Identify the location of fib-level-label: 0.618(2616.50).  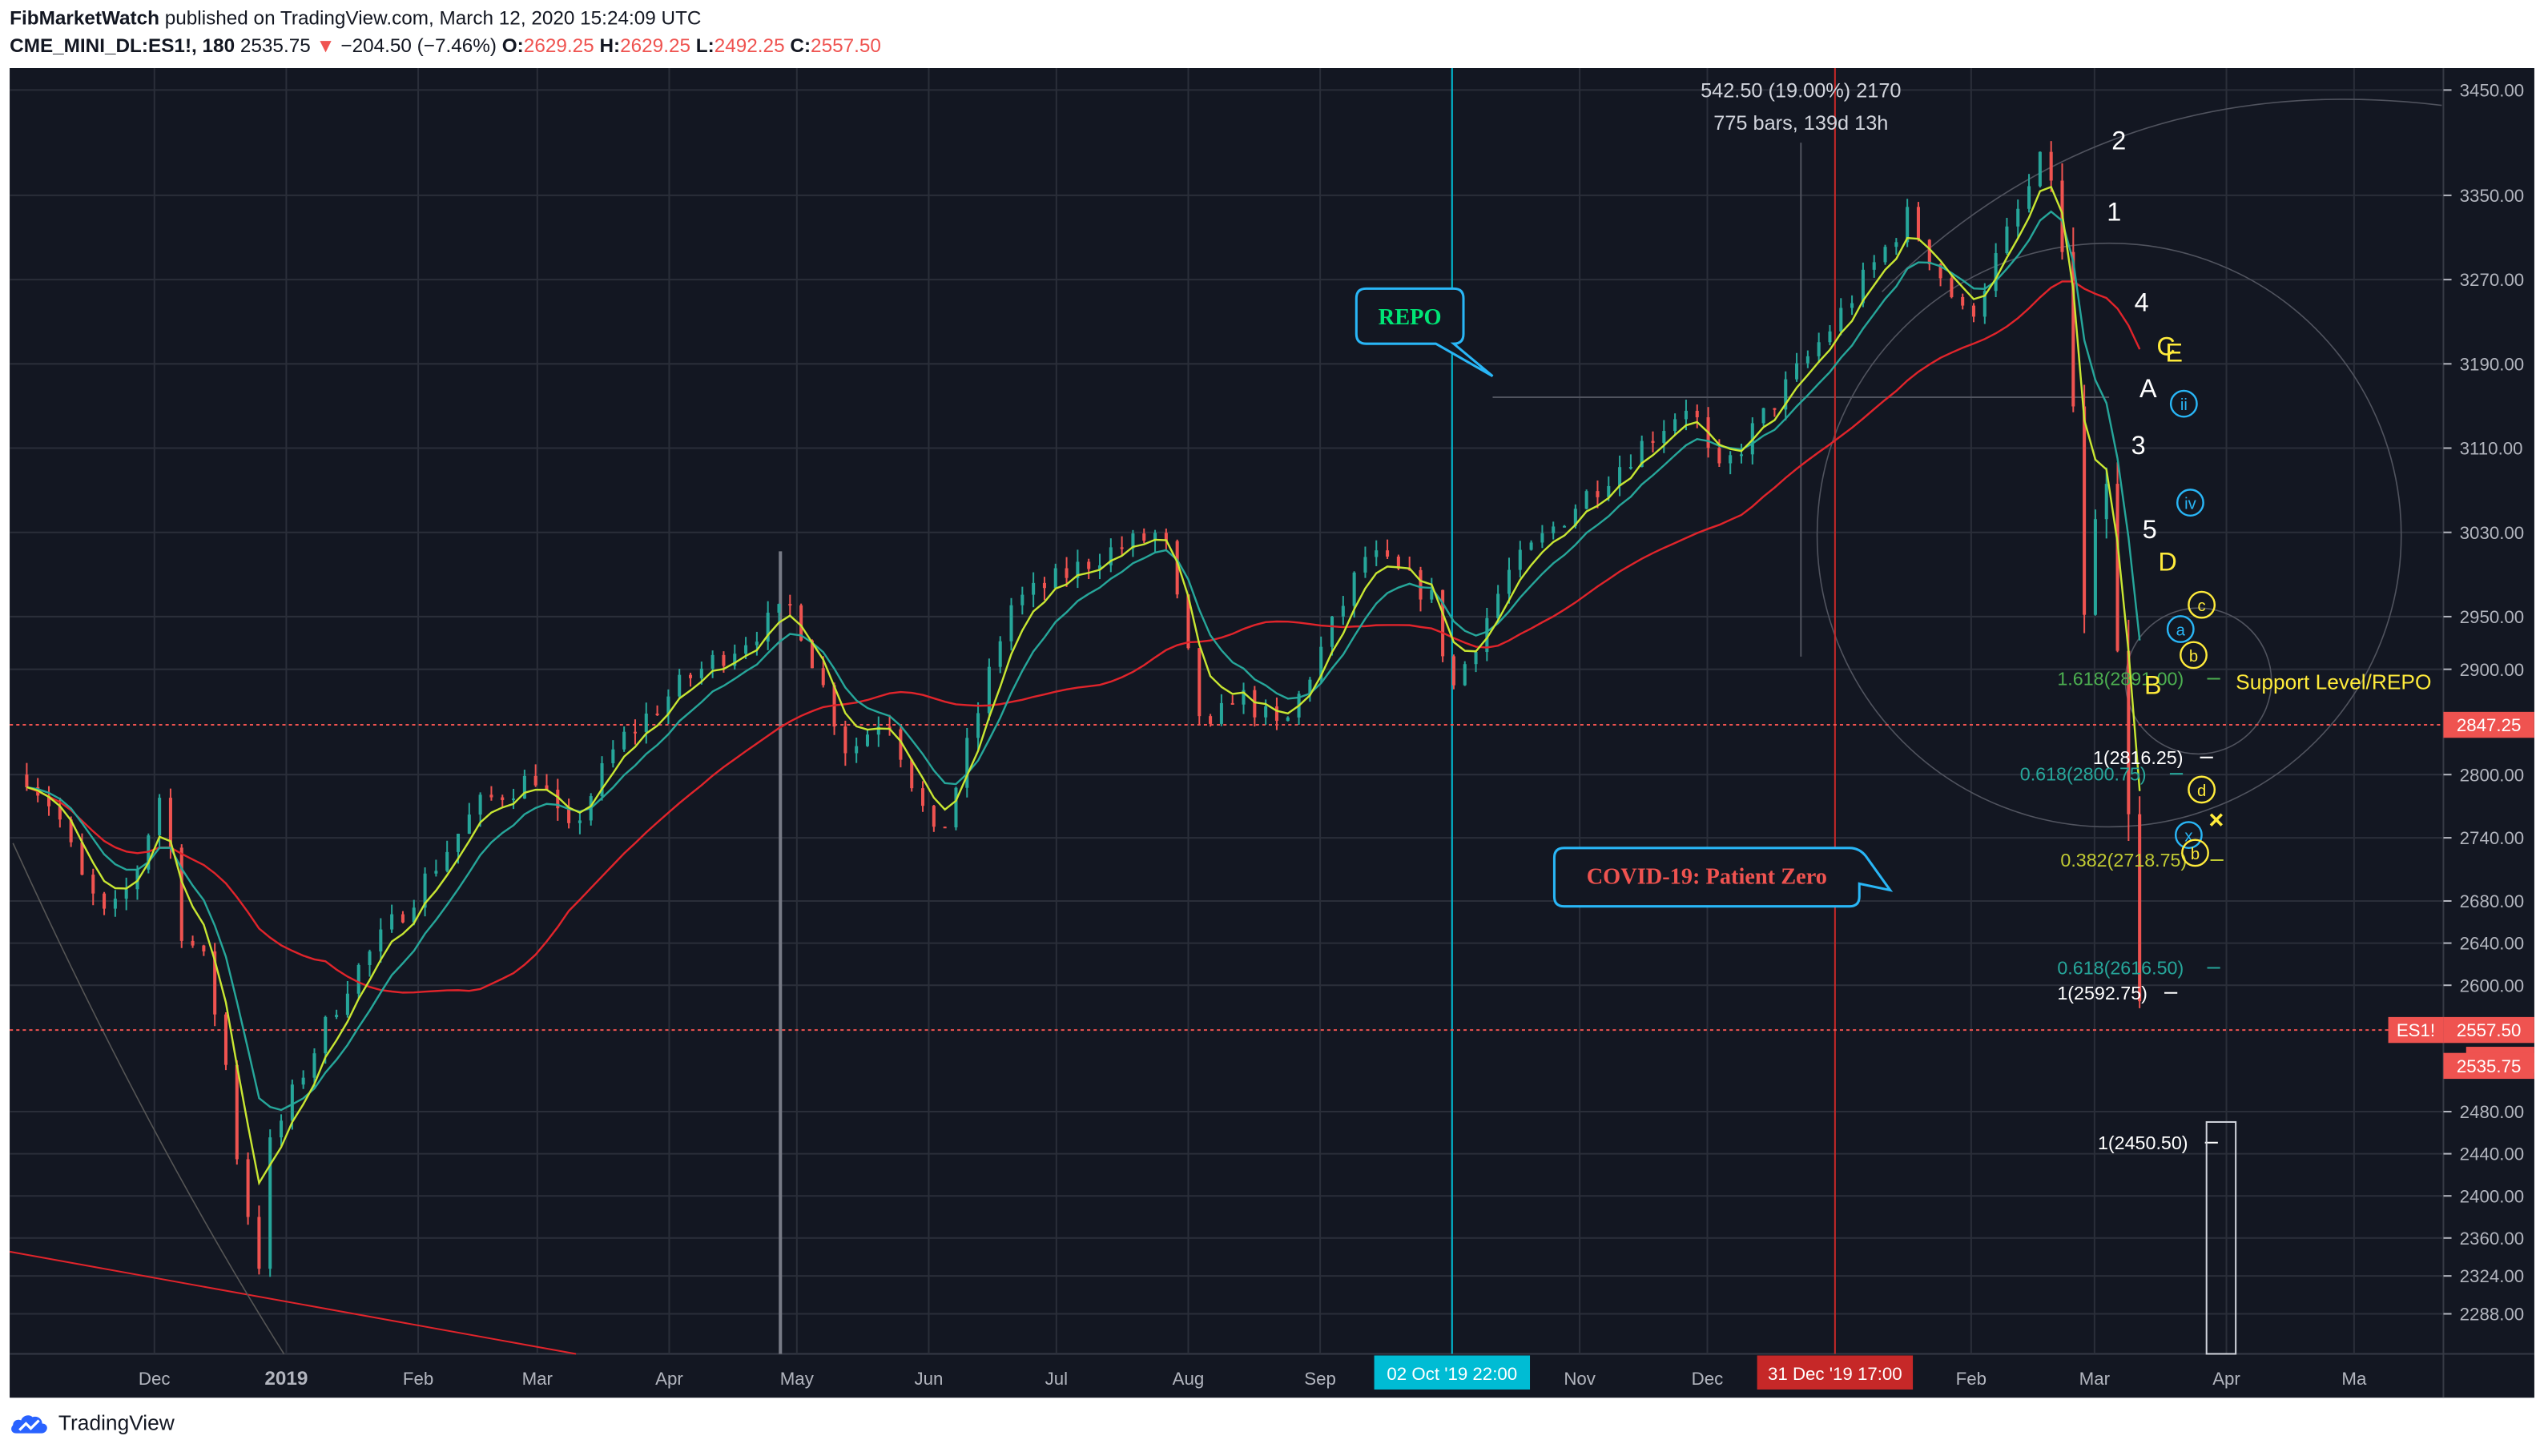
(2120, 968).